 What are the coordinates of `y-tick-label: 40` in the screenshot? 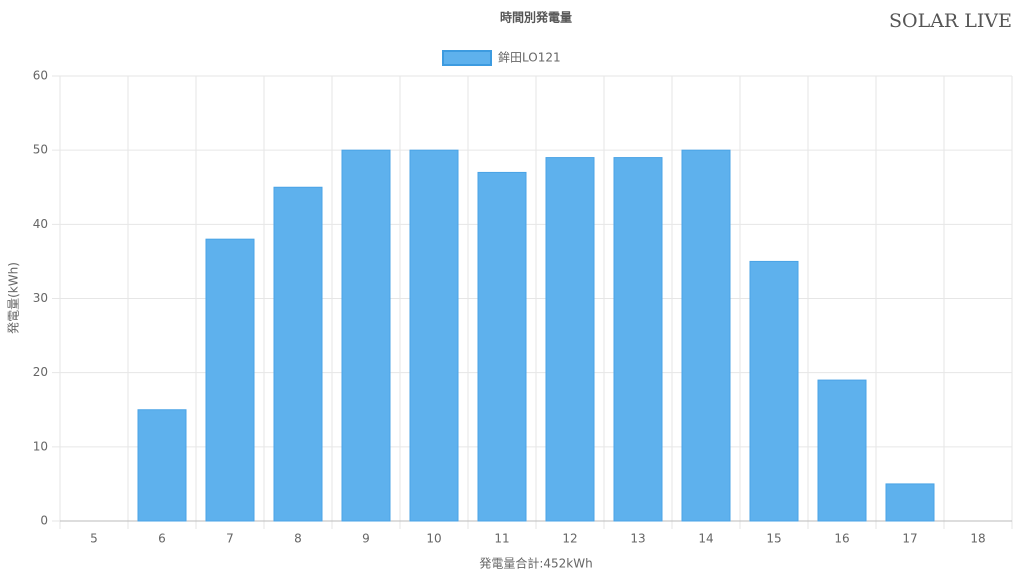 It's located at (40, 224).